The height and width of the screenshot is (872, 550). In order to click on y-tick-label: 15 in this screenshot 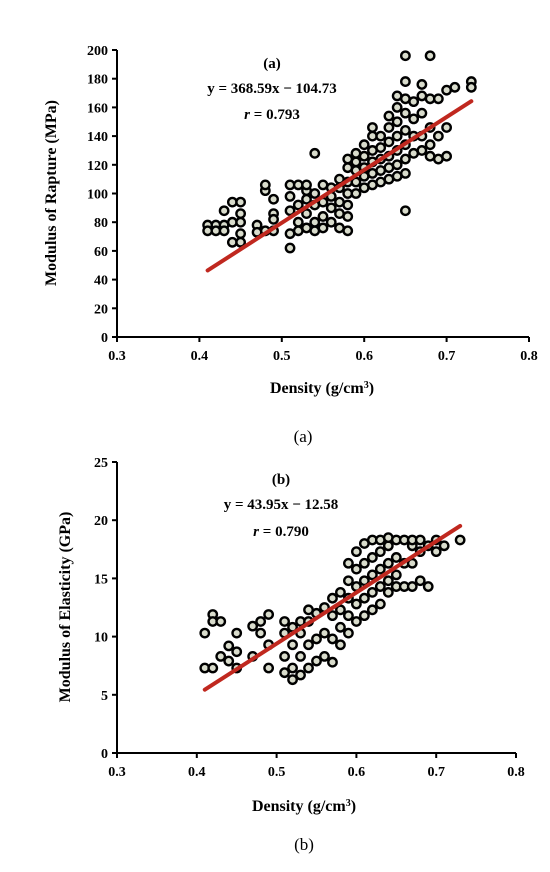, I will do `click(101, 579)`.